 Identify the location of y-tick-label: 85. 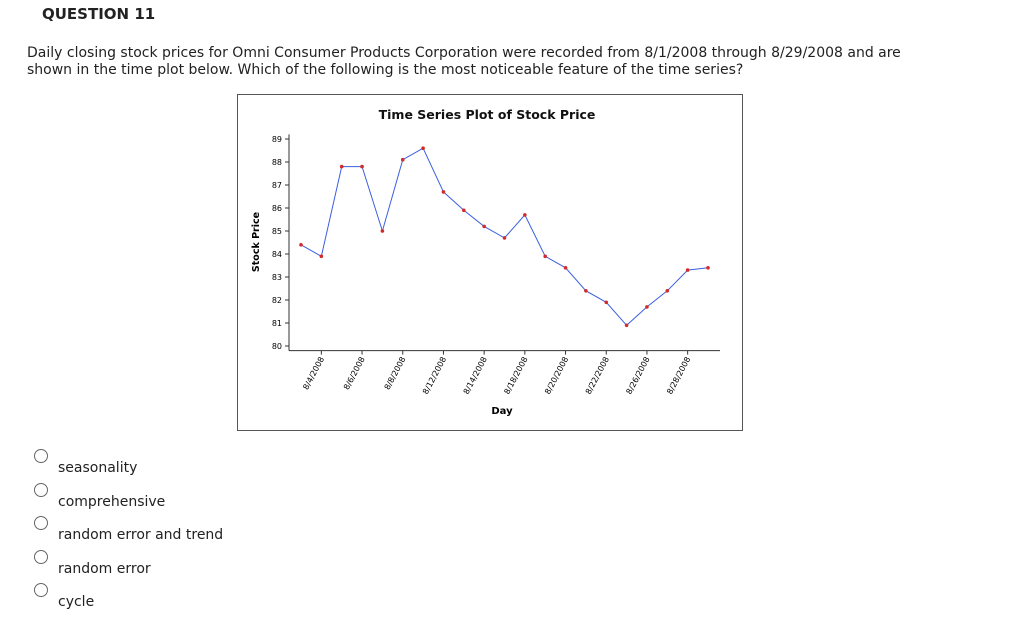
(277, 231).